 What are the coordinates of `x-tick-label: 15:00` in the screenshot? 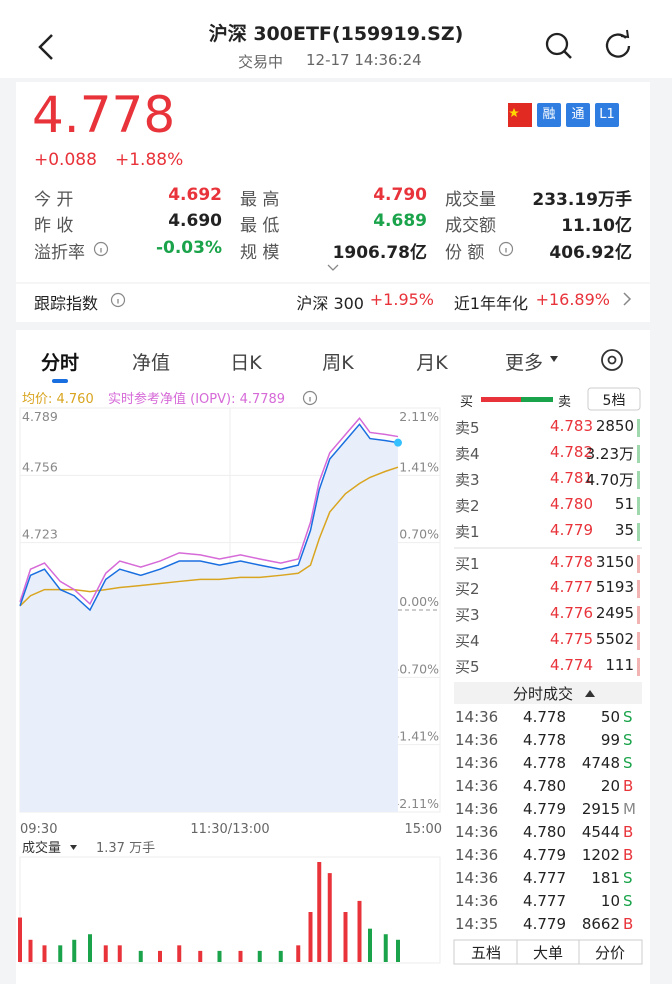 It's located at (423, 829).